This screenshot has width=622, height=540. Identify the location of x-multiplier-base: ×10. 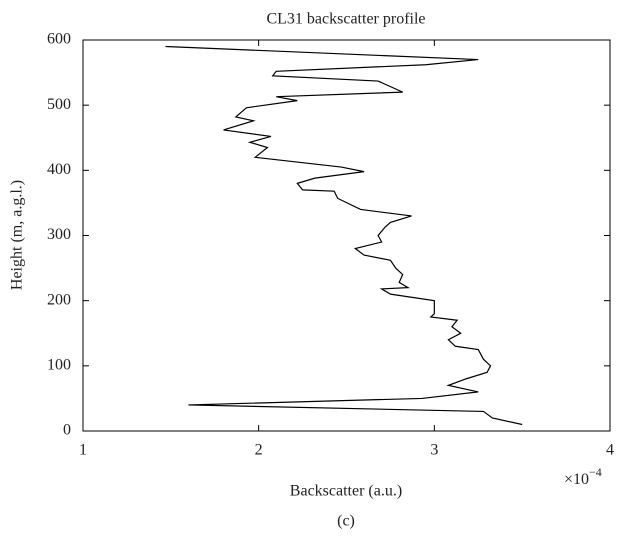
(576, 479).